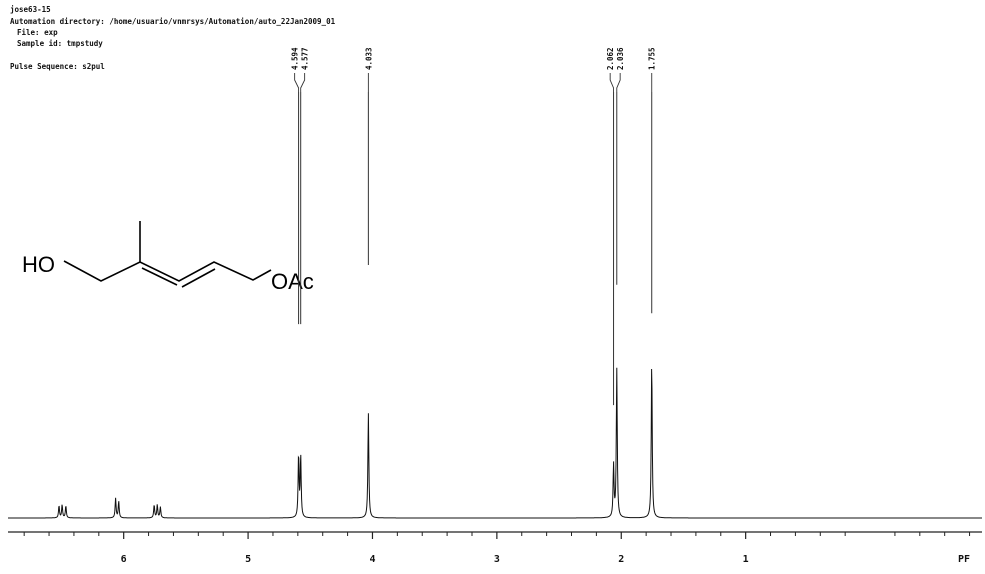 Image resolution: width=985 pixels, height=574 pixels. I want to click on peak-label: 2.036, so click(620, 58).